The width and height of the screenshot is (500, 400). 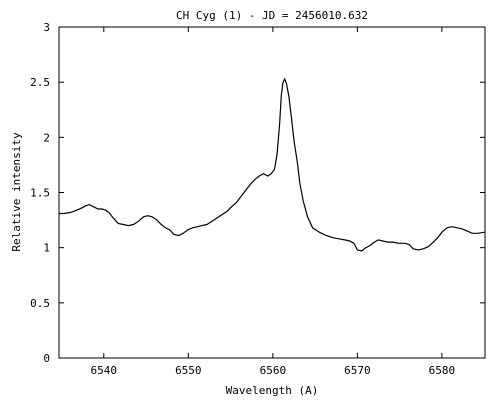 What do you see at coordinates (272, 390) in the screenshot?
I see `x-axis-label: Wavelength (A)` at bounding box center [272, 390].